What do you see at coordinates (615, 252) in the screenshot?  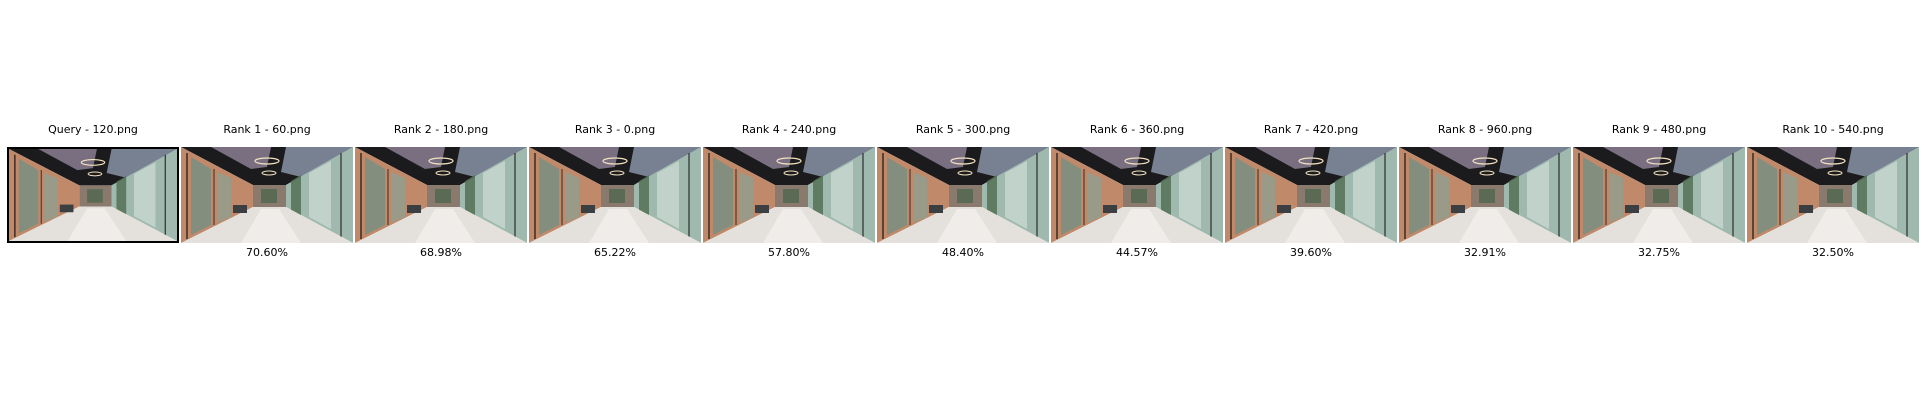 I see `similarity-score: 65.22%` at bounding box center [615, 252].